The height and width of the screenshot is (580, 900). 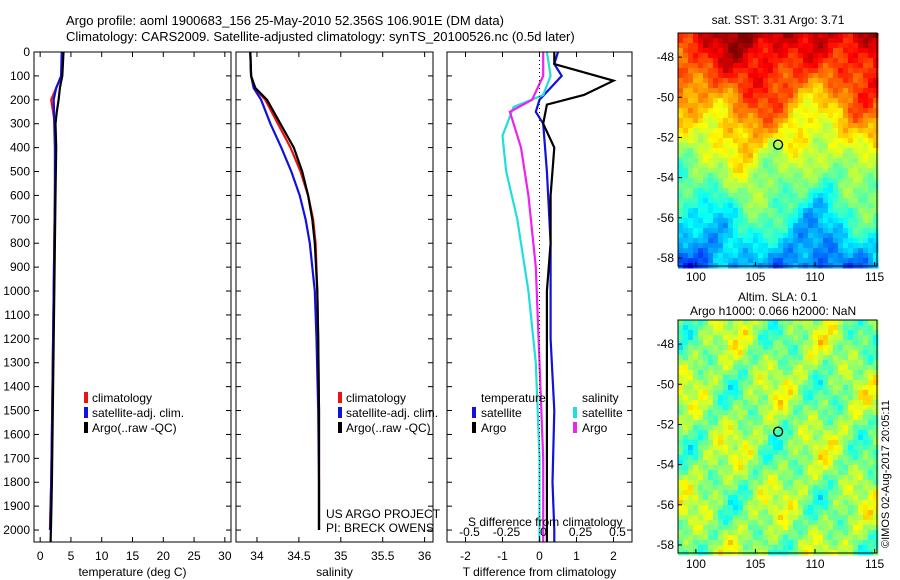 I want to click on series-group, so click(x=559, y=297).